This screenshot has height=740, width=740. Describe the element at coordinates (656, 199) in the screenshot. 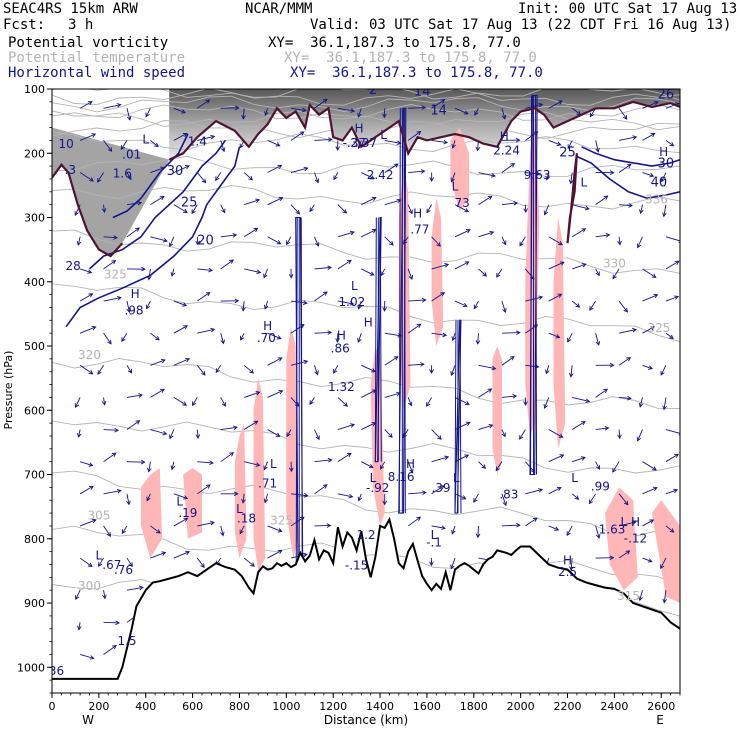

I see `theta-label: 336` at that location.